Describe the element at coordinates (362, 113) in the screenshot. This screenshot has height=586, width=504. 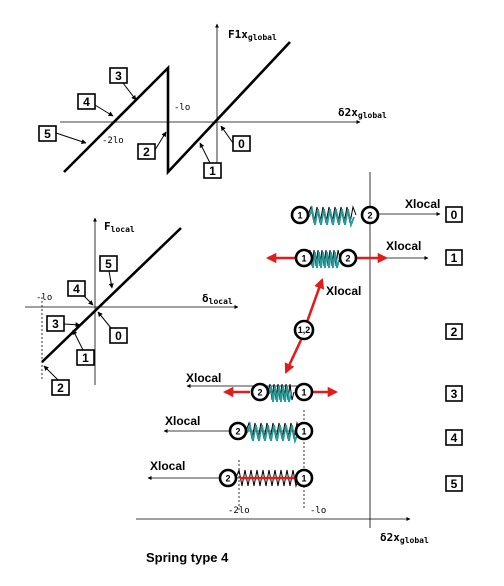
I see `top-x-label: δ2xglobal` at that location.